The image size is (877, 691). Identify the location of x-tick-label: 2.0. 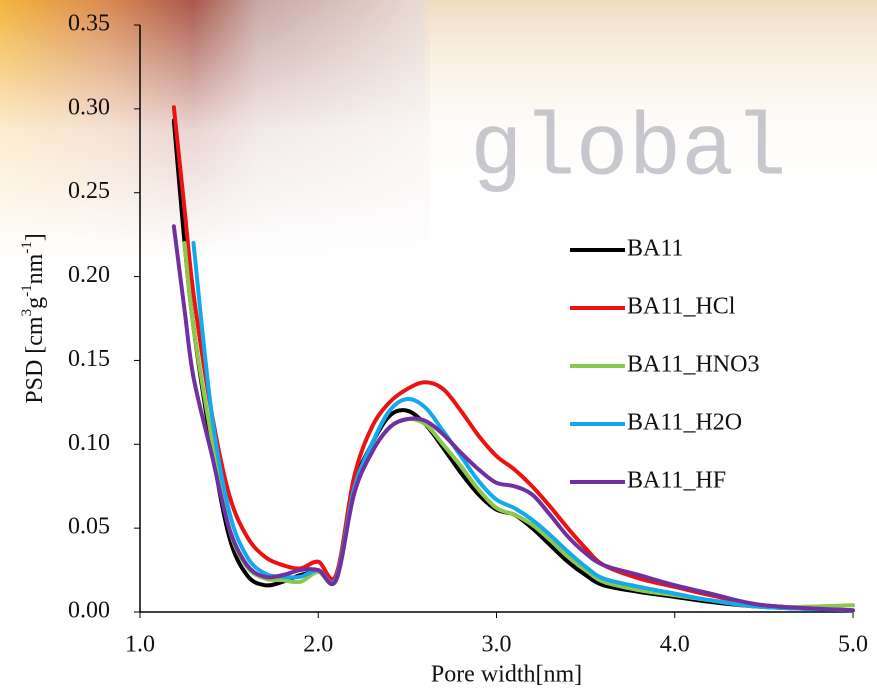
(318, 645).